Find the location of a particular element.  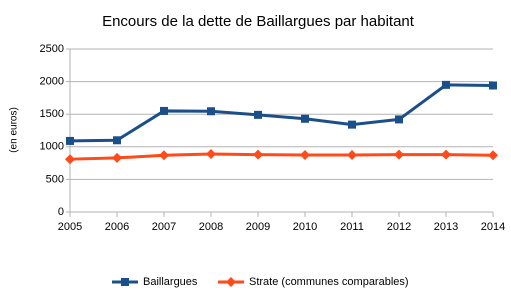

y-tick-label: 1500 is located at coordinates (52, 114).